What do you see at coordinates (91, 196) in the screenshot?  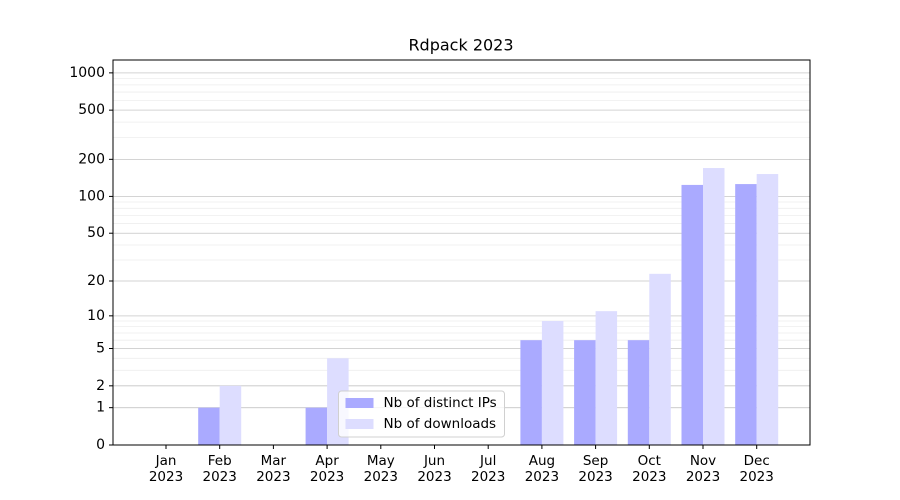 I see `y-tick-label: 100` at bounding box center [91, 196].